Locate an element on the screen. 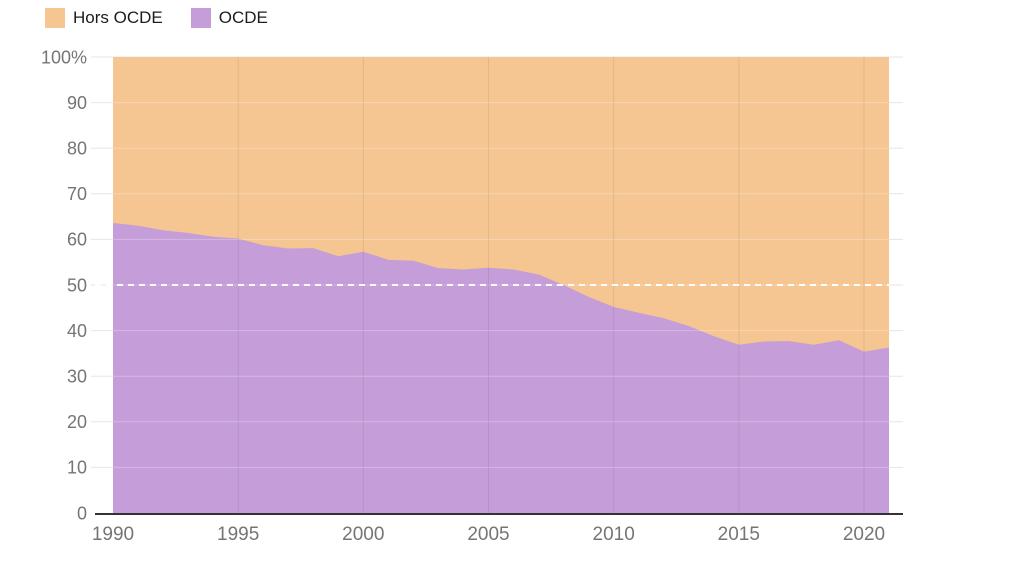 The width and height of the screenshot is (1024, 568). y-tick-label: 60 is located at coordinates (77, 240).